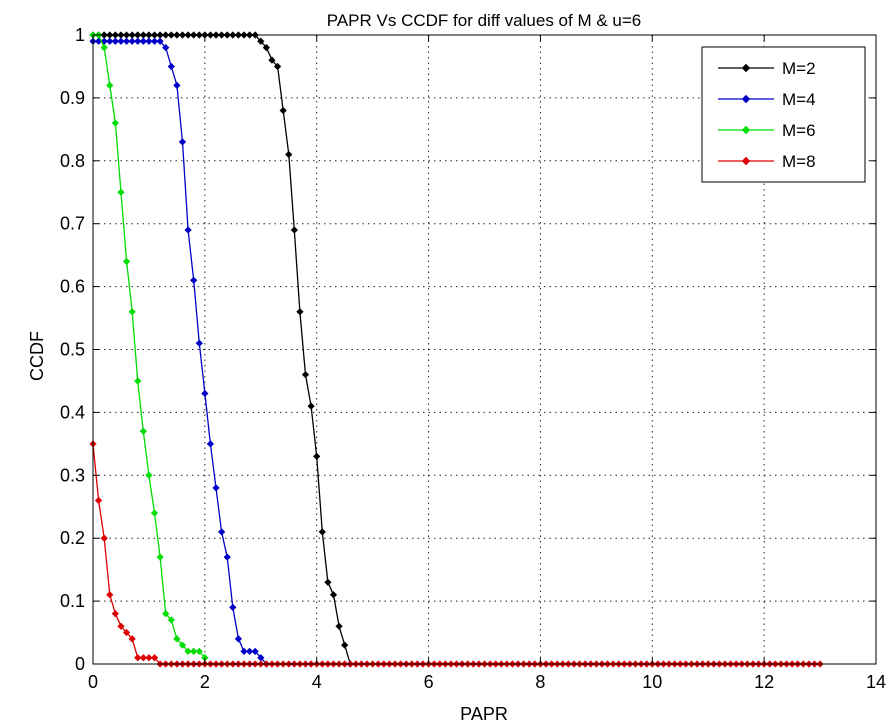 The width and height of the screenshot is (888, 725). What do you see at coordinates (764, 682) in the screenshot?
I see `x-tick-label: 12` at bounding box center [764, 682].